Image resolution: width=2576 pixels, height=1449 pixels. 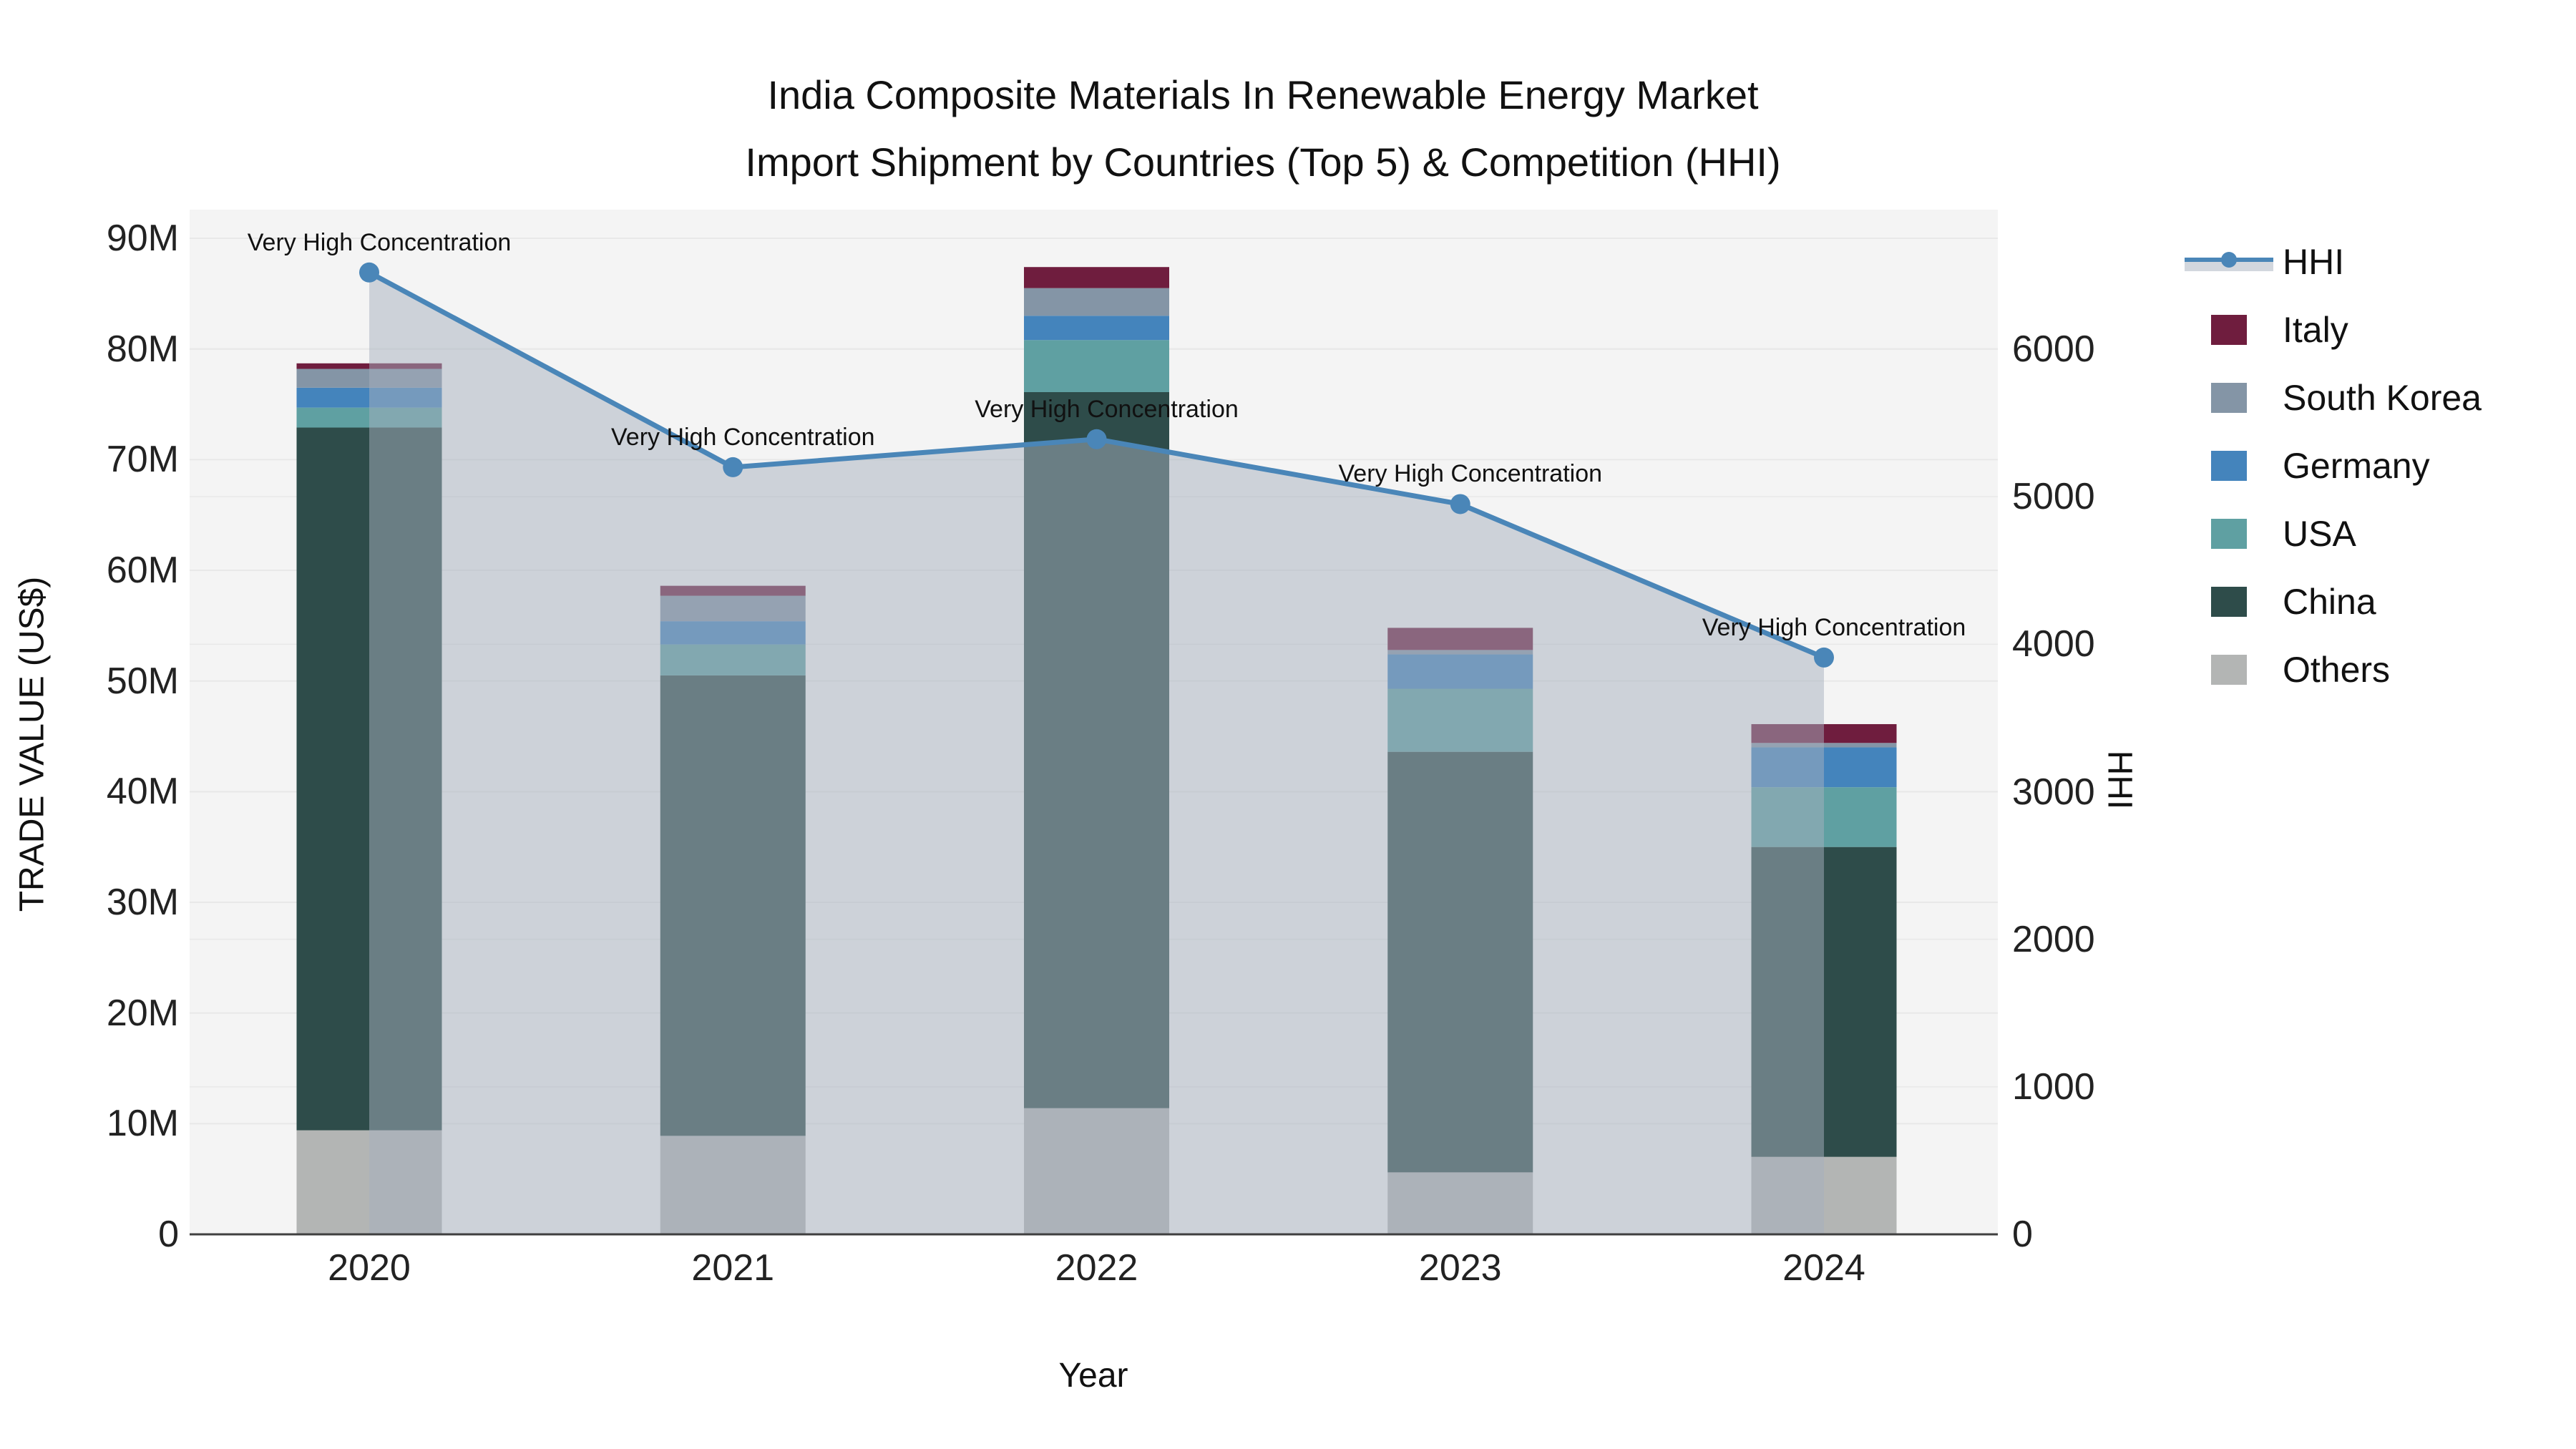 What do you see at coordinates (142, 460) in the screenshot?
I see `y-left-tick-70M: 70M` at bounding box center [142, 460].